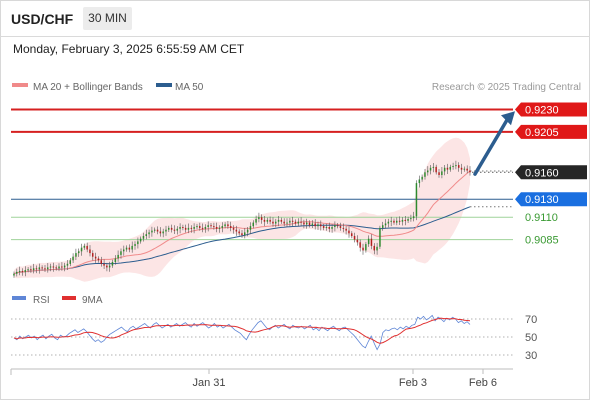  What do you see at coordinates (295, 18) in the screenshot?
I see `chart-header: USD/CHF 30 MIN` at bounding box center [295, 18].